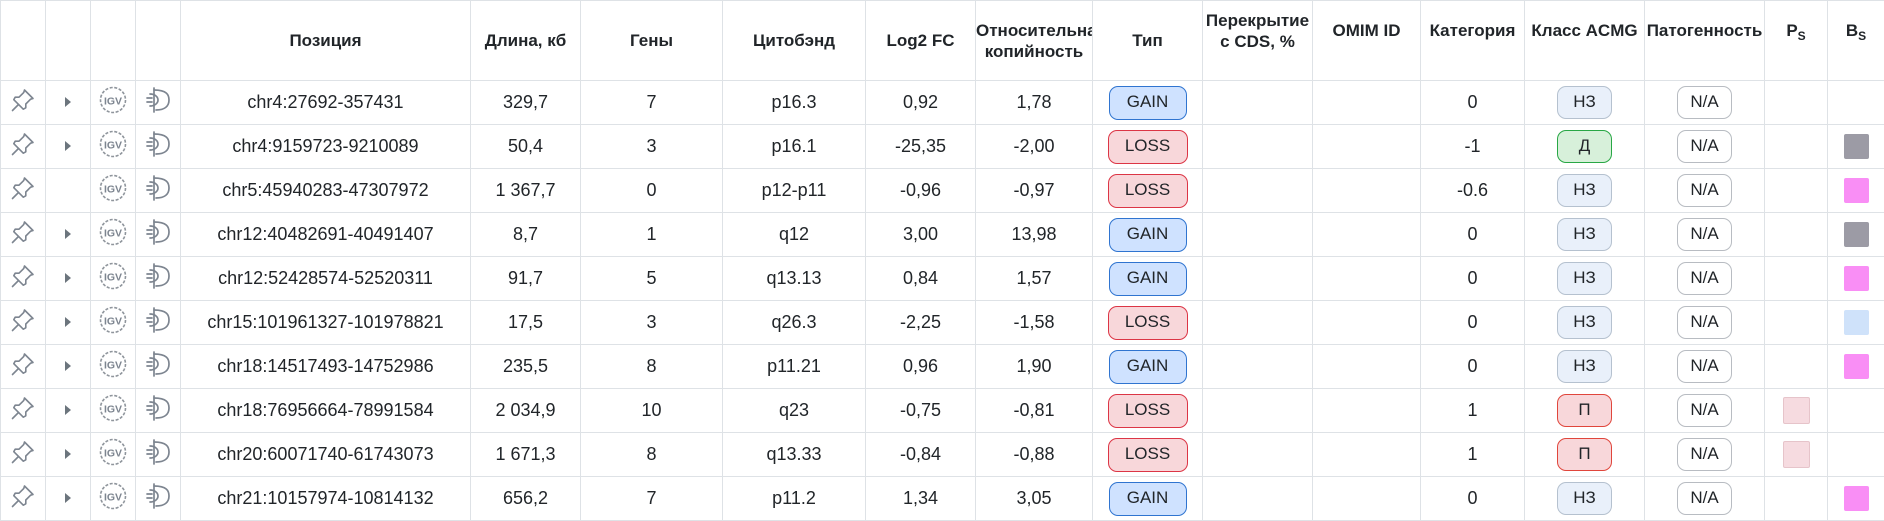 The height and width of the screenshot is (521, 1884). I want to click on position-cell: chr12:40482691-40491407, so click(326, 235).